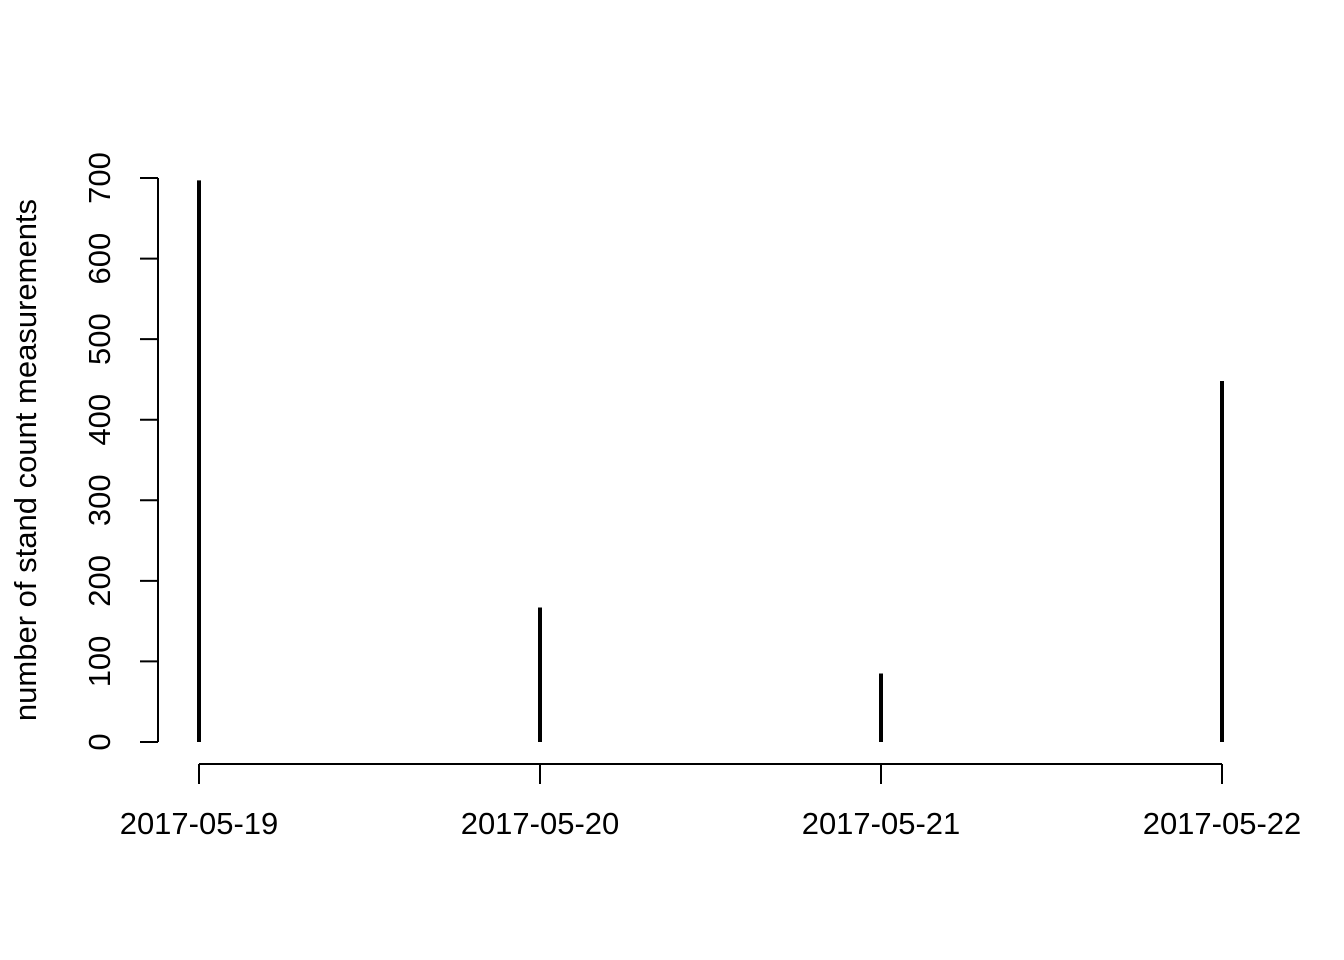 The height and width of the screenshot is (960, 1344). What do you see at coordinates (881, 823) in the screenshot?
I see `x-tick-label: 2017-05-21` at bounding box center [881, 823].